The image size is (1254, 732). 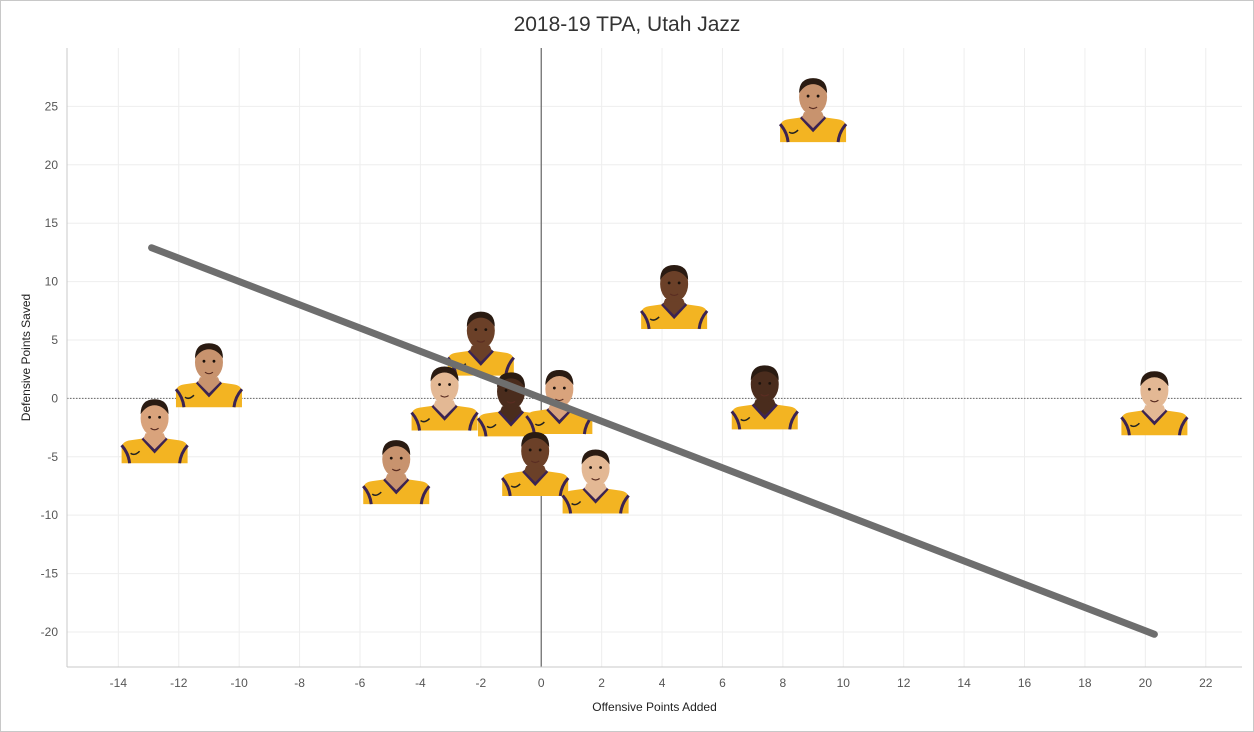 What do you see at coordinates (50, 574) in the screenshot?
I see `y-tick-label: -15` at bounding box center [50, 574].